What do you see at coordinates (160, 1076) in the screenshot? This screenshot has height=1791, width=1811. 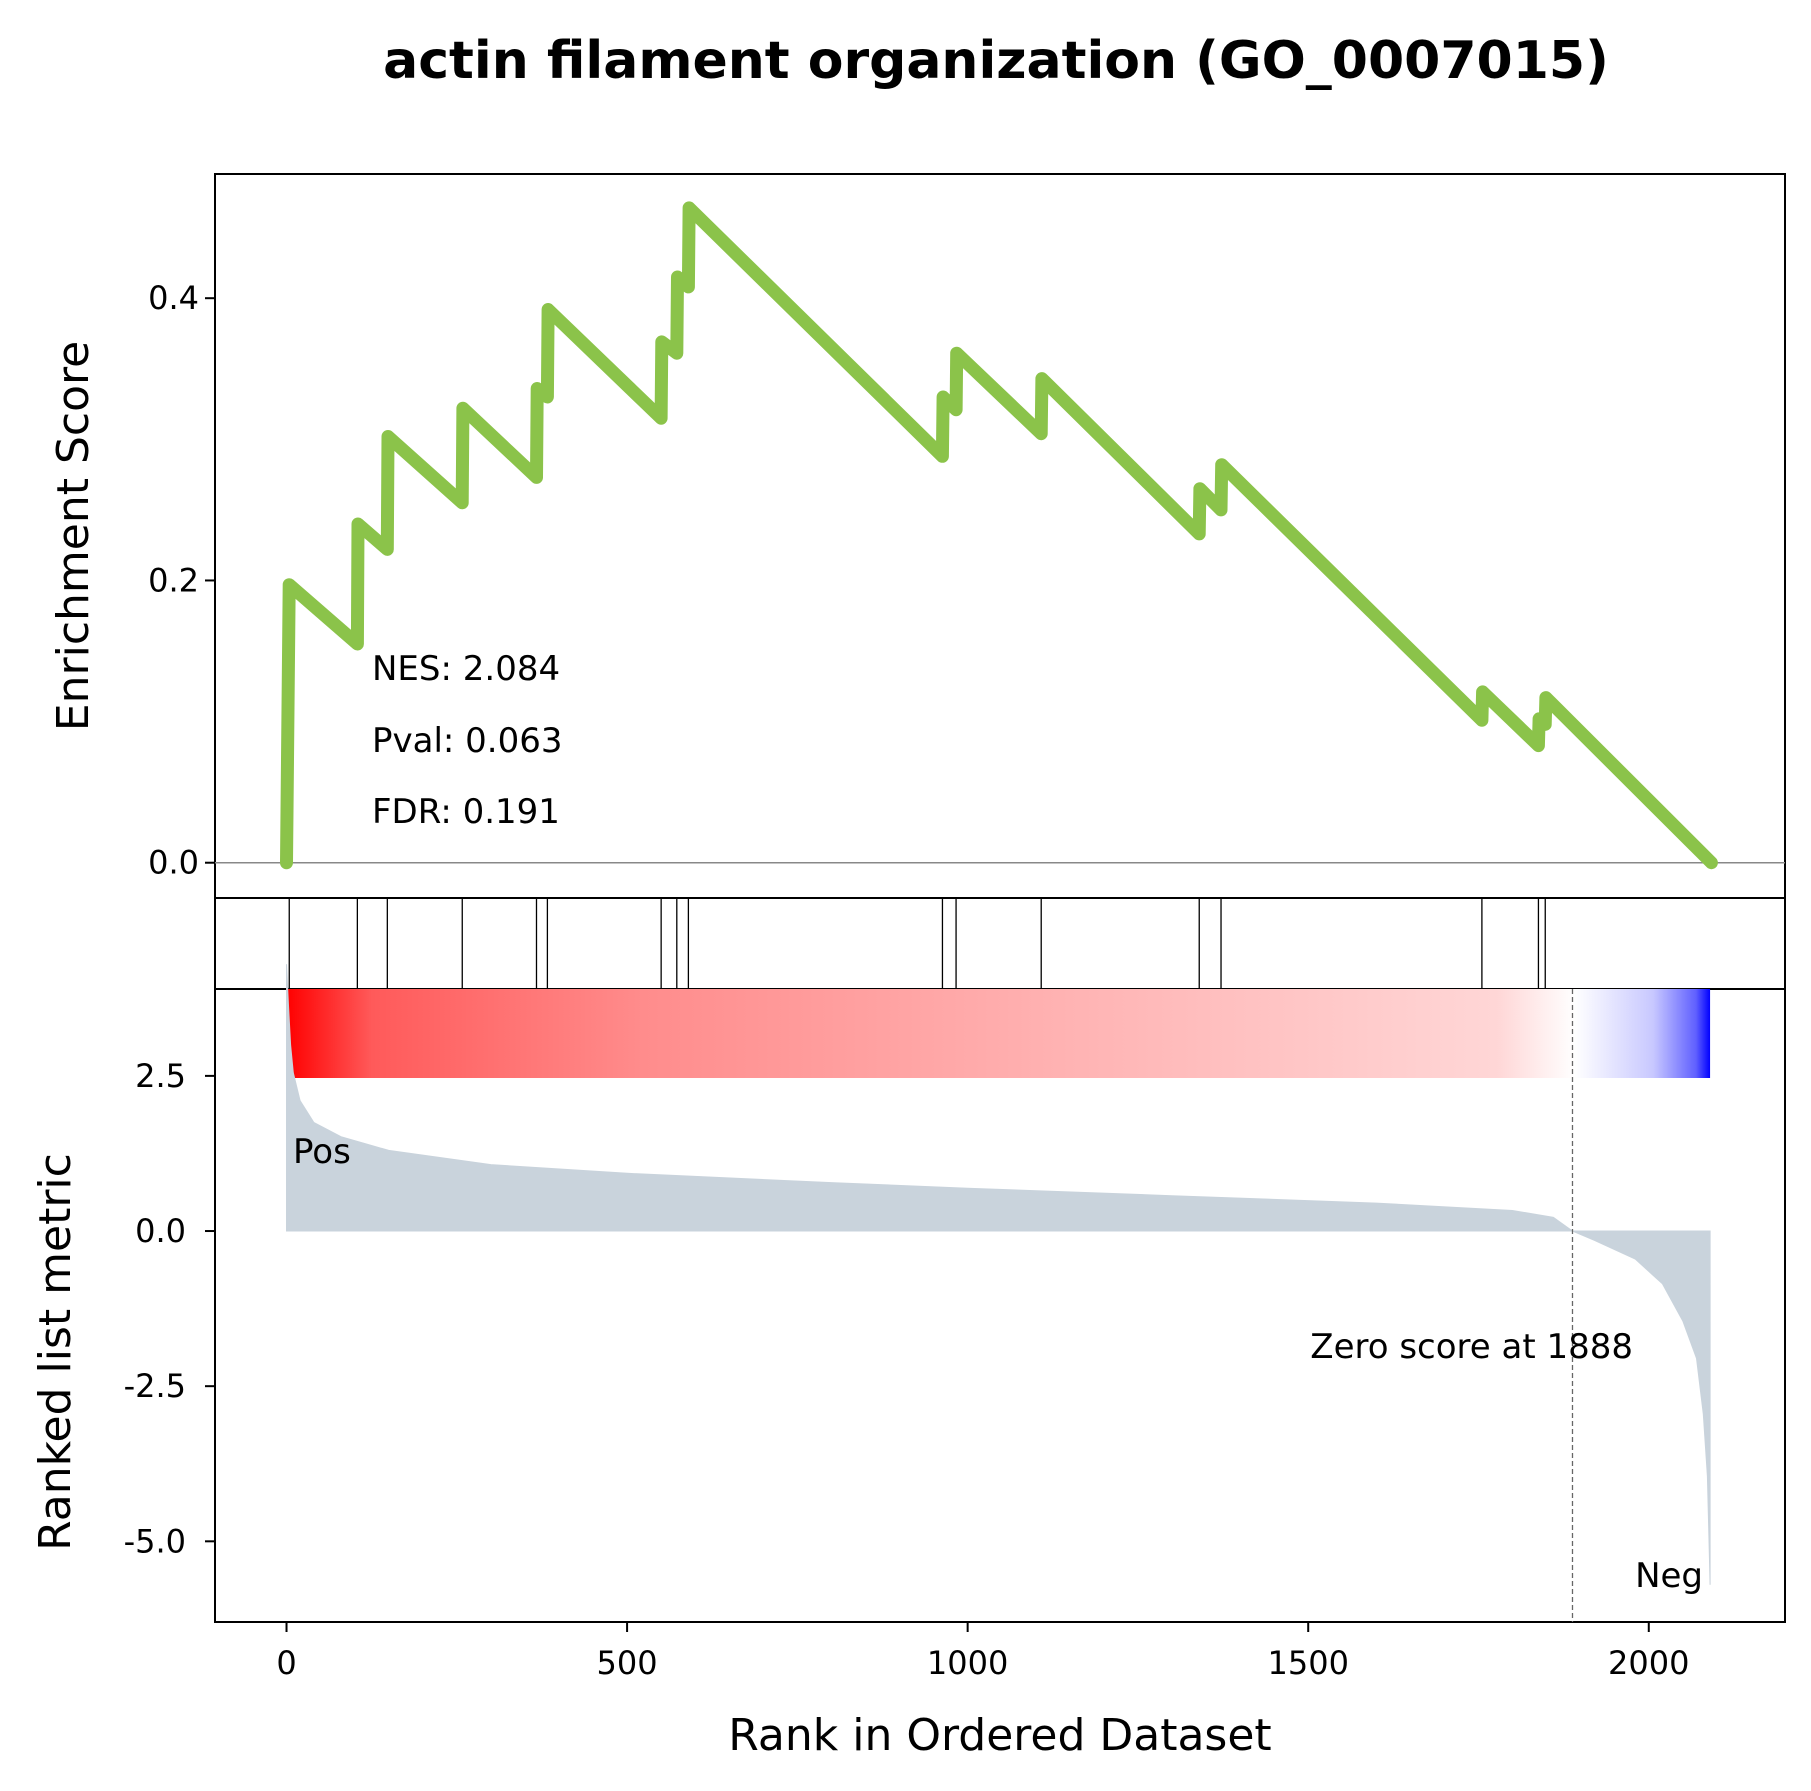 I see `ranked-y-tick-label: 2.5` at bounding box center [160, 1076].